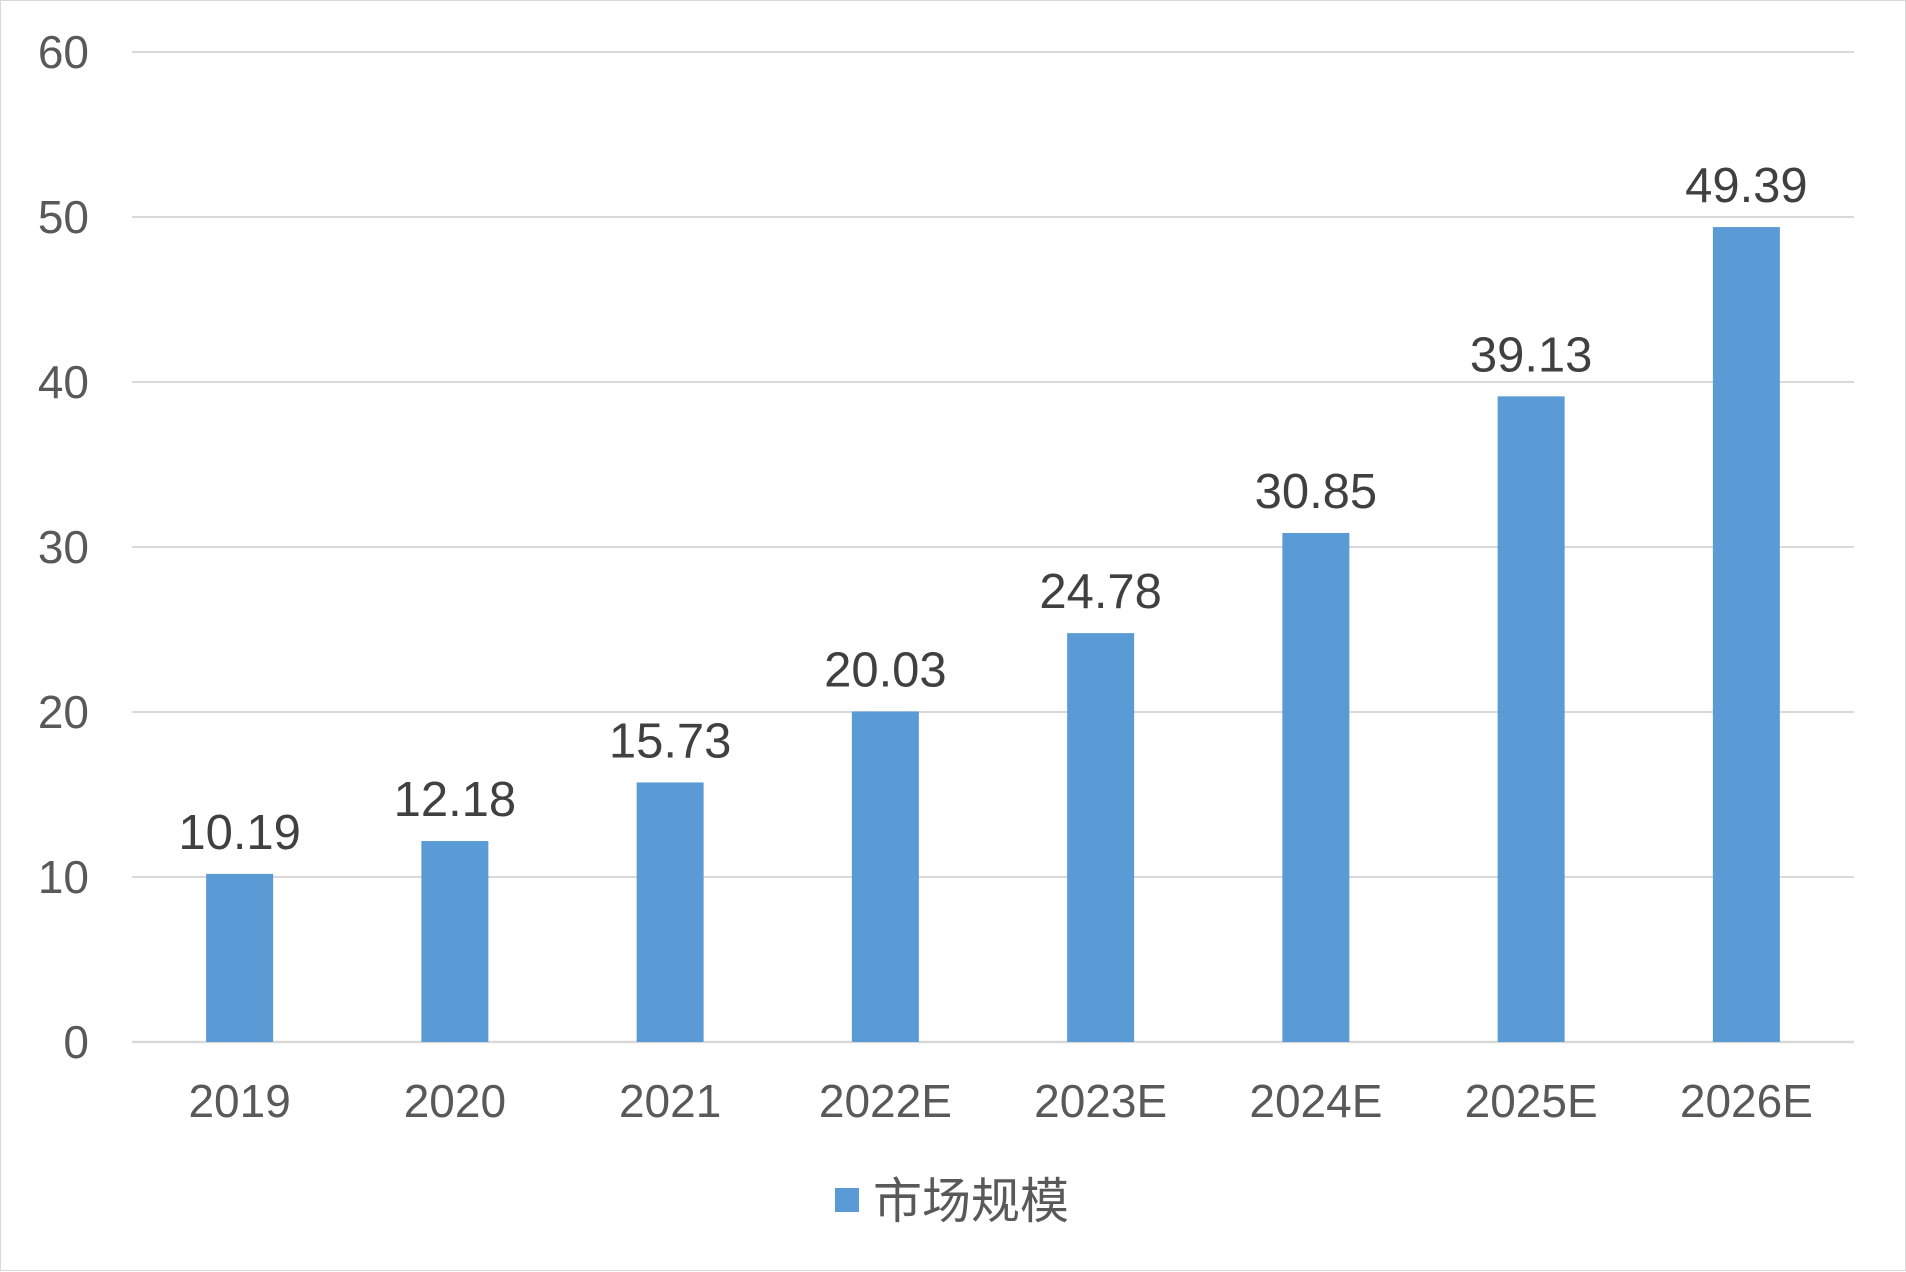  What do you see at coordinates (239, 833) in the screenshot?
I see `data-label: 10.19` at bounding box center [239, 833].